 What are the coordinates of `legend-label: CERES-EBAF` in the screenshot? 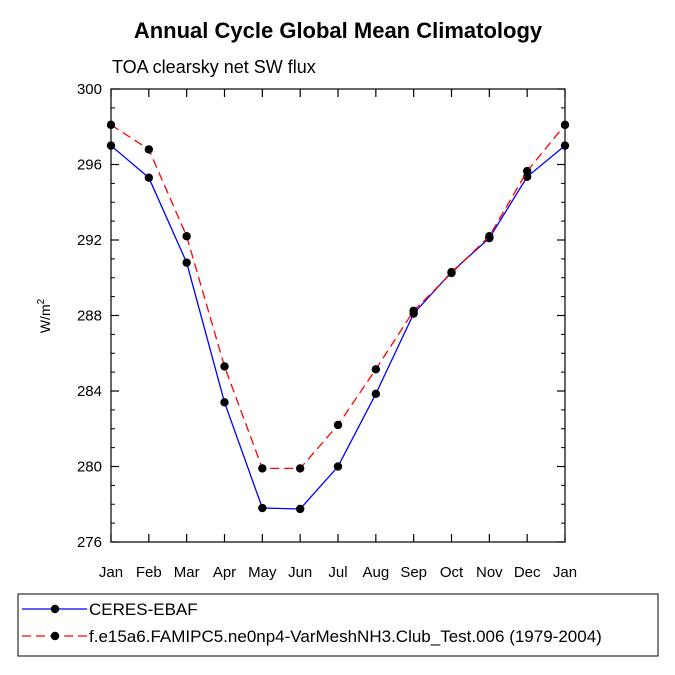 It's located at (143, 609).